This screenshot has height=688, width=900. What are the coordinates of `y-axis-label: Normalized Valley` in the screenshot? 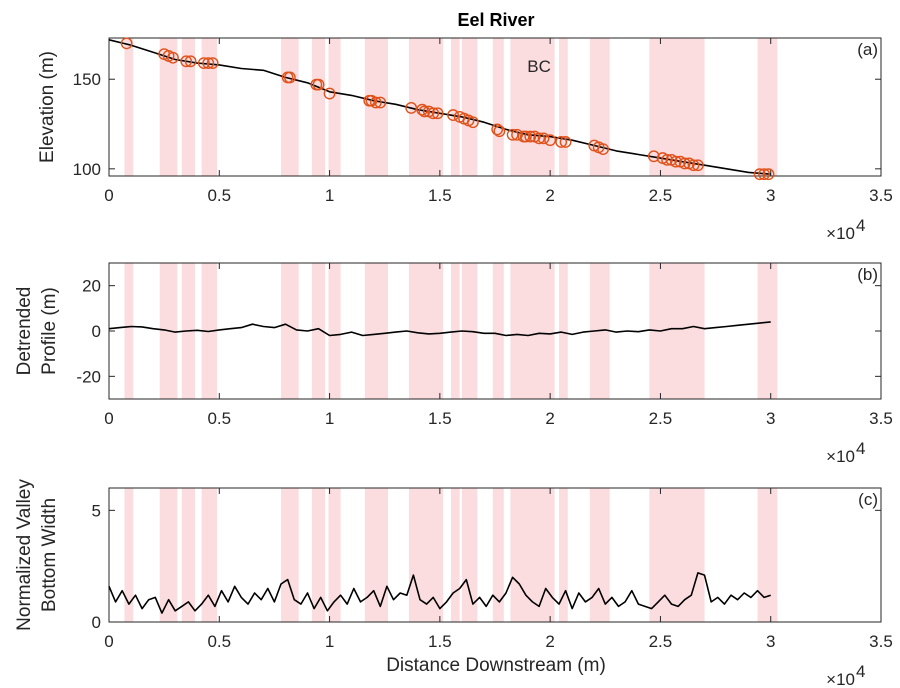 It's located at (24, 555).